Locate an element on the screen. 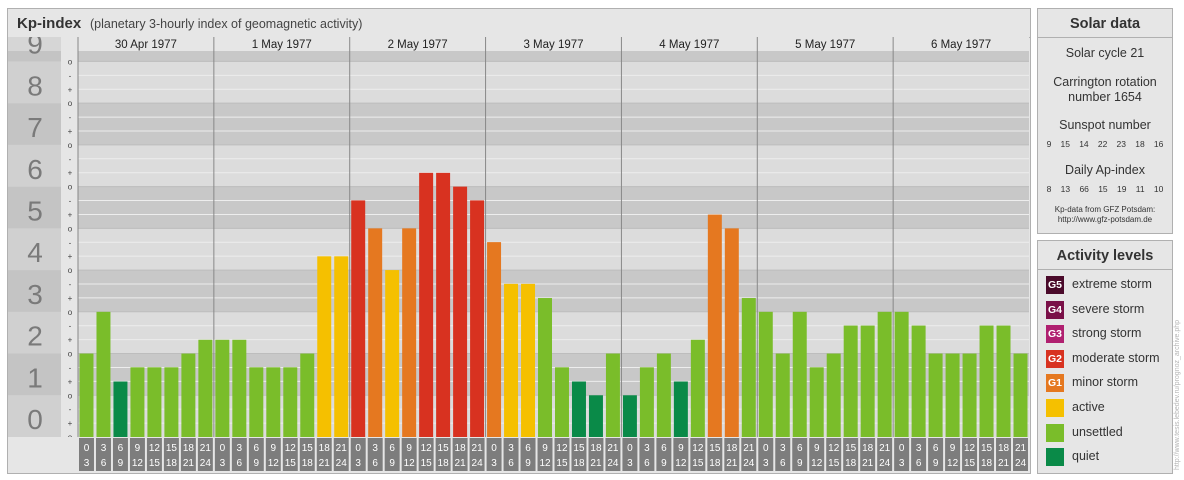 The image size is (1184, 480). source-link: http://www.gfz-potsdam.de is located at coordinates (1105, 219).